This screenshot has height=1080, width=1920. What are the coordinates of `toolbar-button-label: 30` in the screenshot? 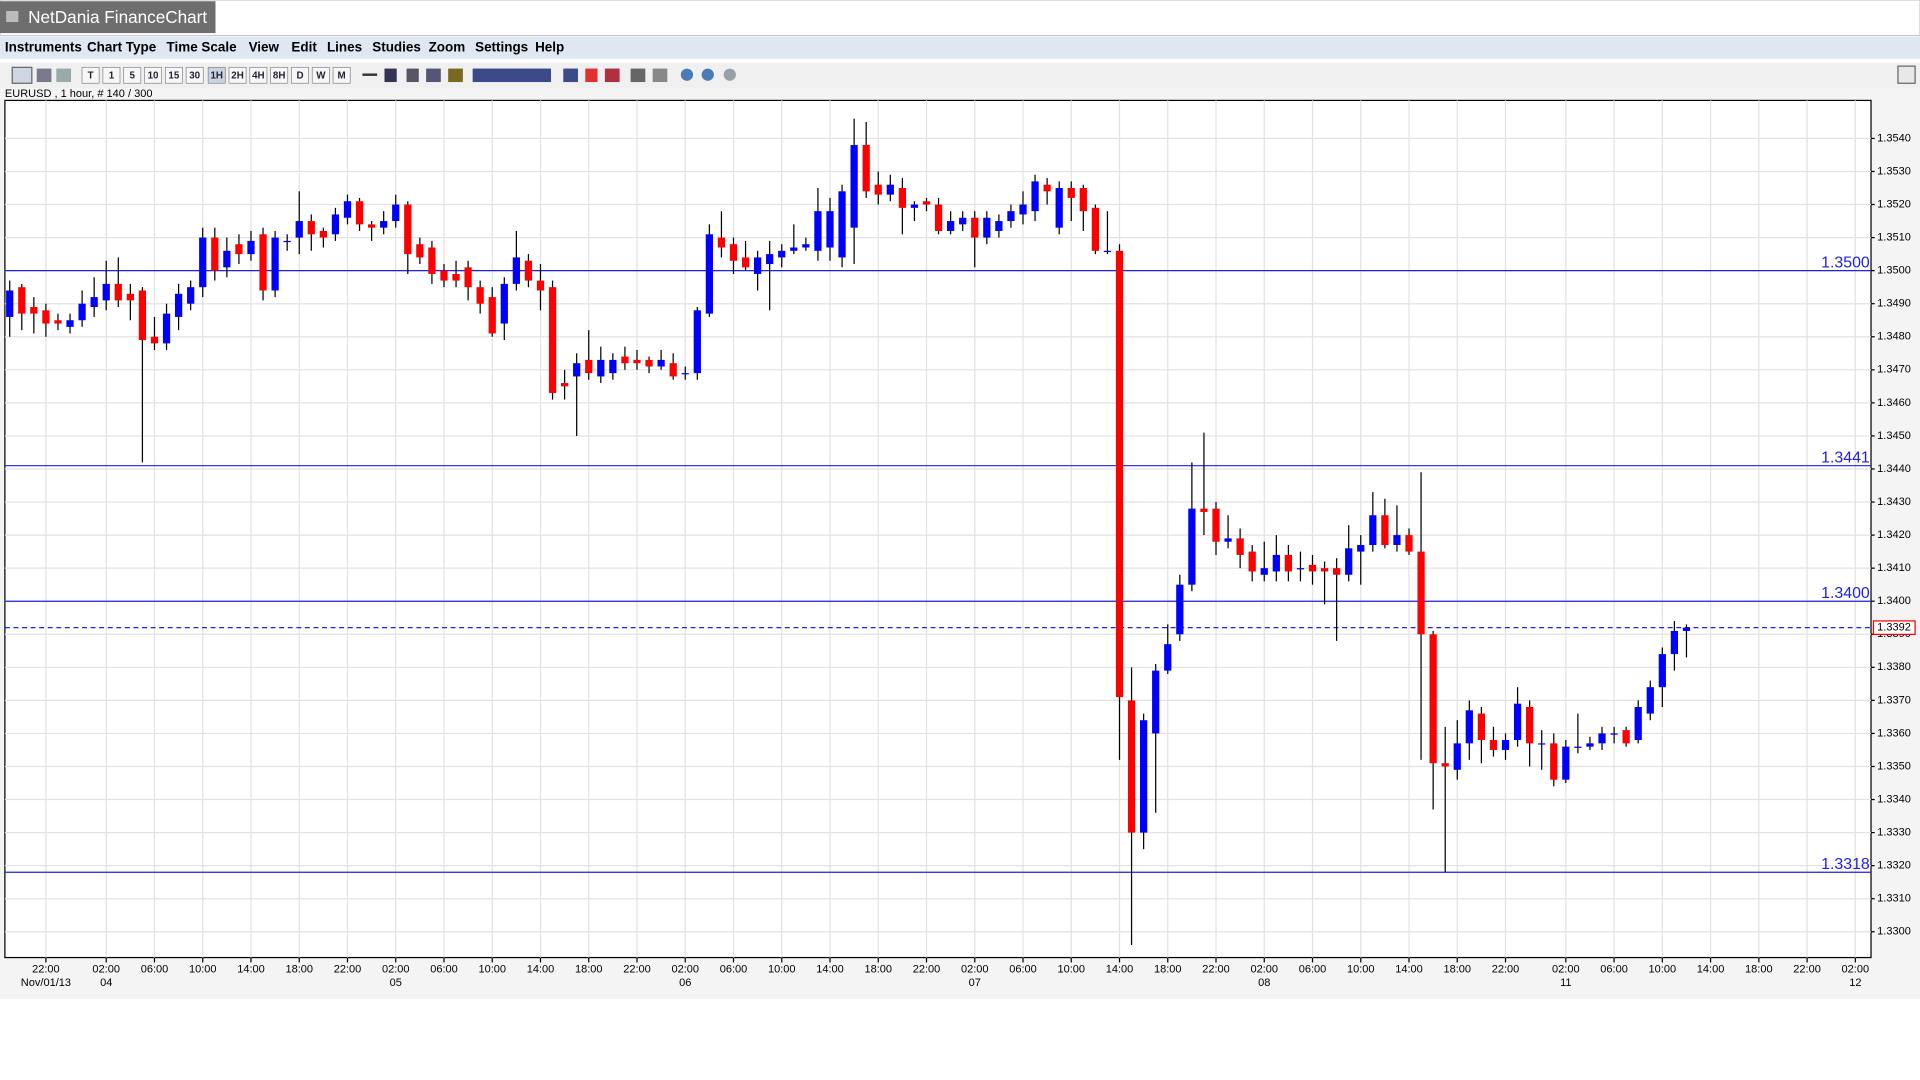 It's located at (194, 76).